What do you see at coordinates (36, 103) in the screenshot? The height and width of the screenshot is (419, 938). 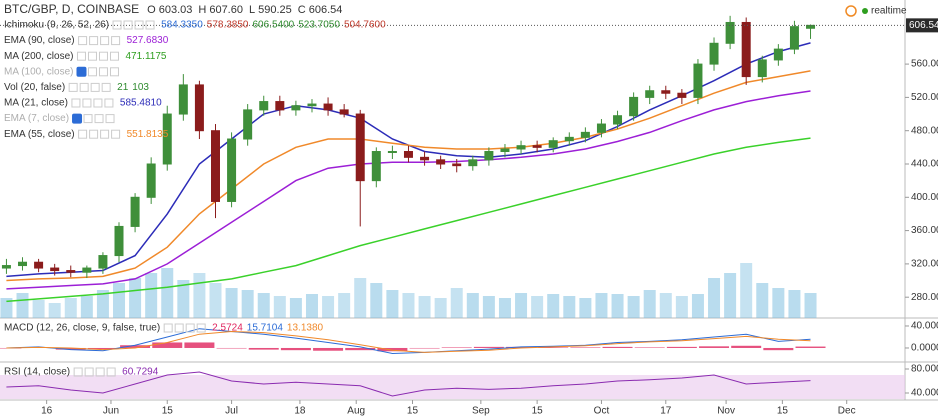 I see `legend-label: MA (21, close)` at bounding box center [36, 103].